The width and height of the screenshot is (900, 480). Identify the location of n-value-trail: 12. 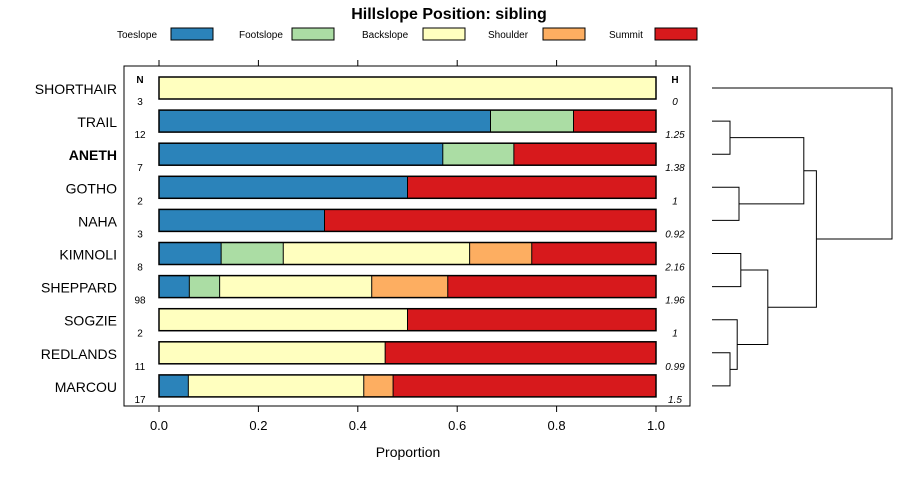
(140, 135).